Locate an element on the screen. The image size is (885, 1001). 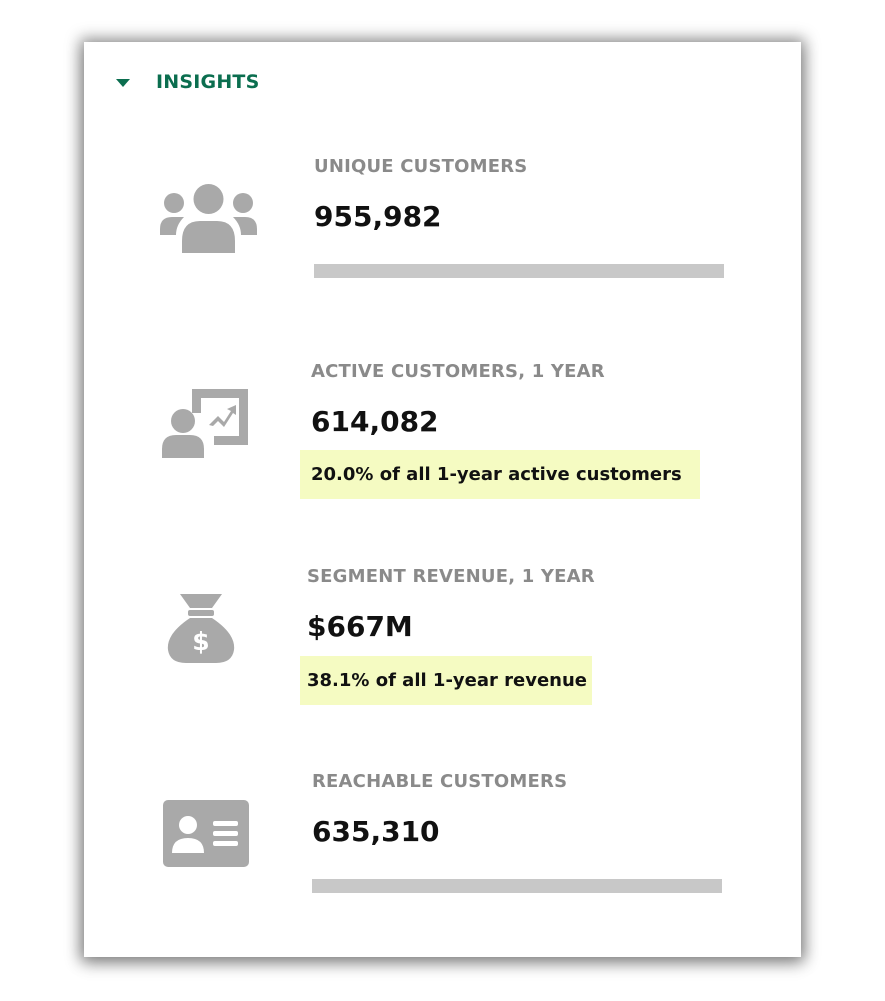
unique-customers-label: UNIQUE CUSTOMERS is located at coordinates (421, 166).